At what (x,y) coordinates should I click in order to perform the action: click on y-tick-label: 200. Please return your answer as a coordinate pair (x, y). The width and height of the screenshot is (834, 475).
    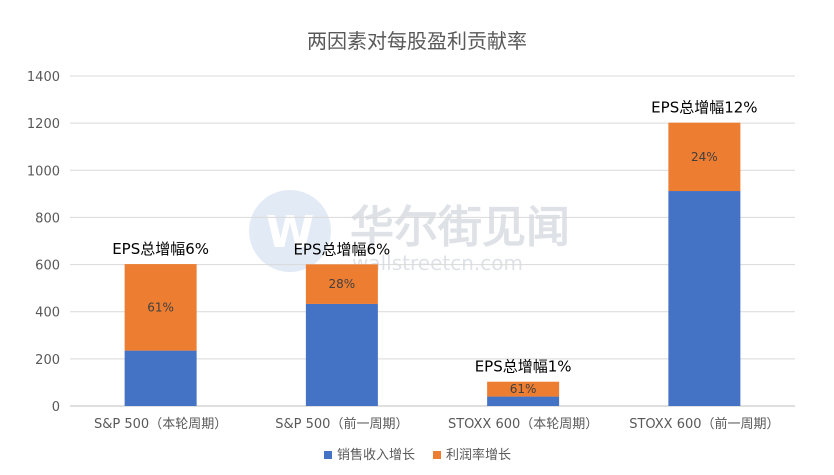
    Looking at the image, I should click on (47, 360).